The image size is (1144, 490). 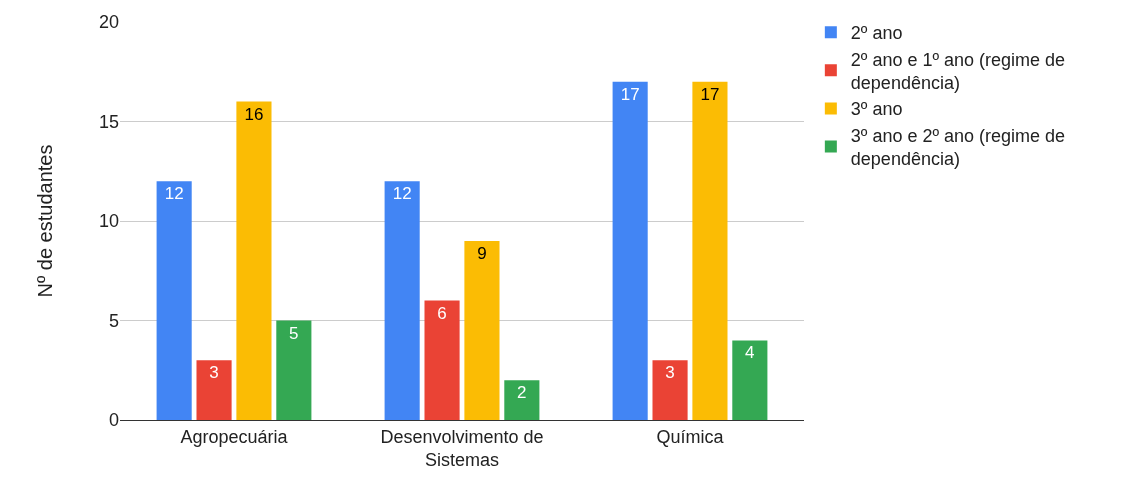 What do you see at coordinates (294, 333) in the screenshot?
I see `data-label: 5` at bounding box center [294, 333].